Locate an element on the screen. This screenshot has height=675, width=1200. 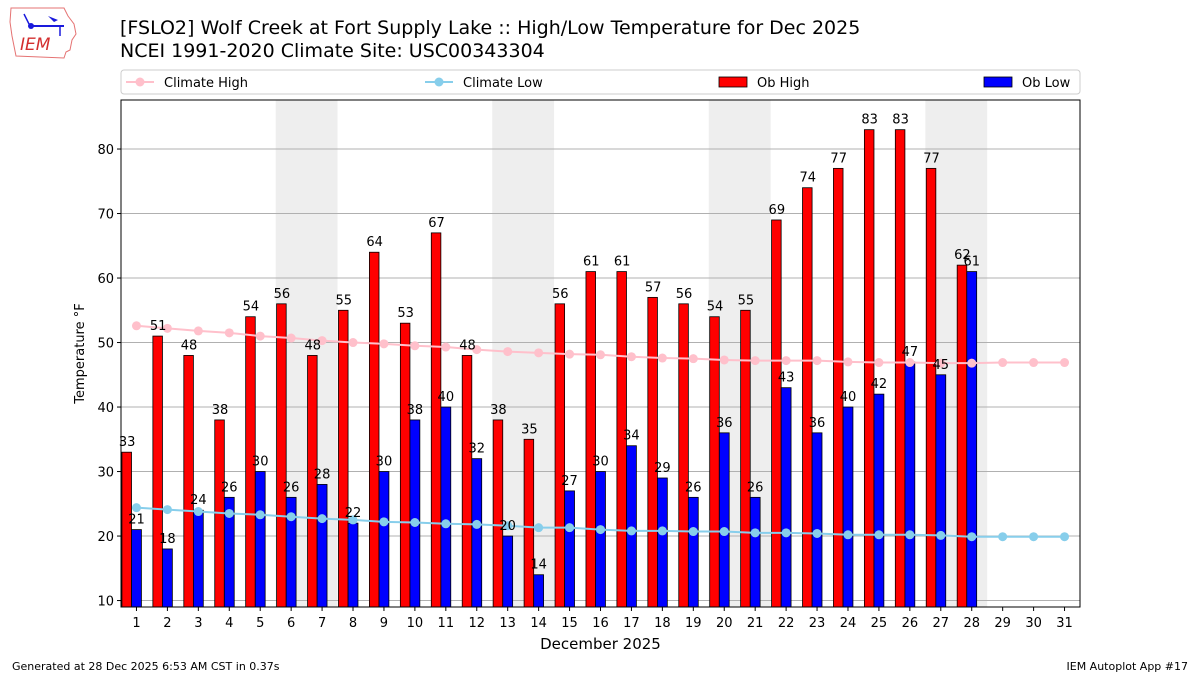
ob-high-label: 69 is located at coordinates (777, 210).